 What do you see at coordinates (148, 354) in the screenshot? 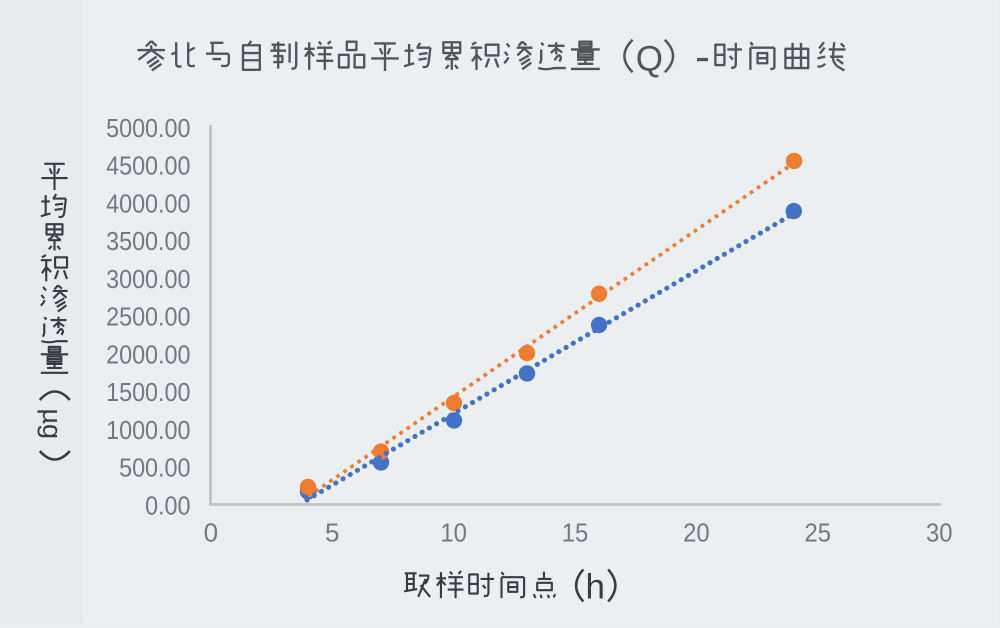
I see `svg-text: 2000.00` at bounding box center [148, 354].